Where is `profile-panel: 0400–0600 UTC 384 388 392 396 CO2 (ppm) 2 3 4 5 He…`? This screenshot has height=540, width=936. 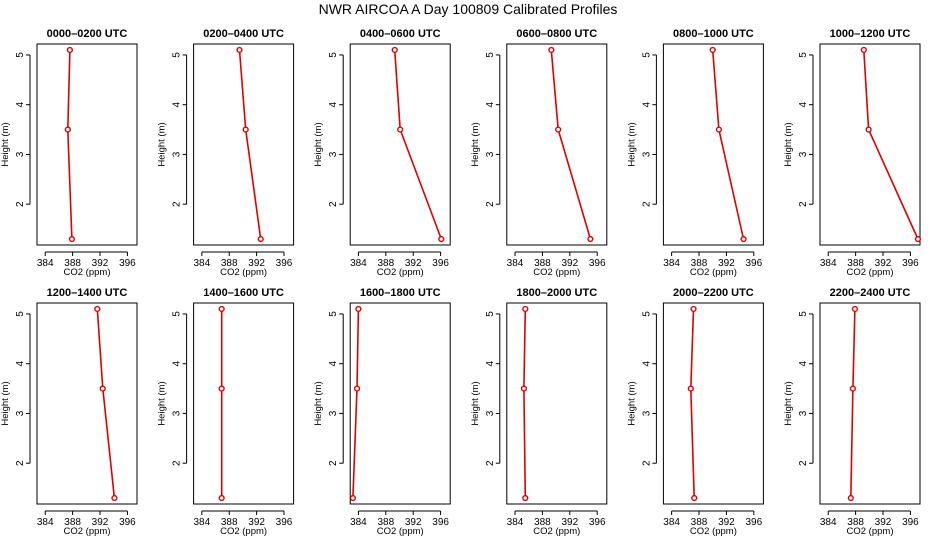 profile-panel: 0400–0600 UTC 384 388 392 396 CO2 (ppm) 2 3 4 5 He… is located at coordinates (382, 153).